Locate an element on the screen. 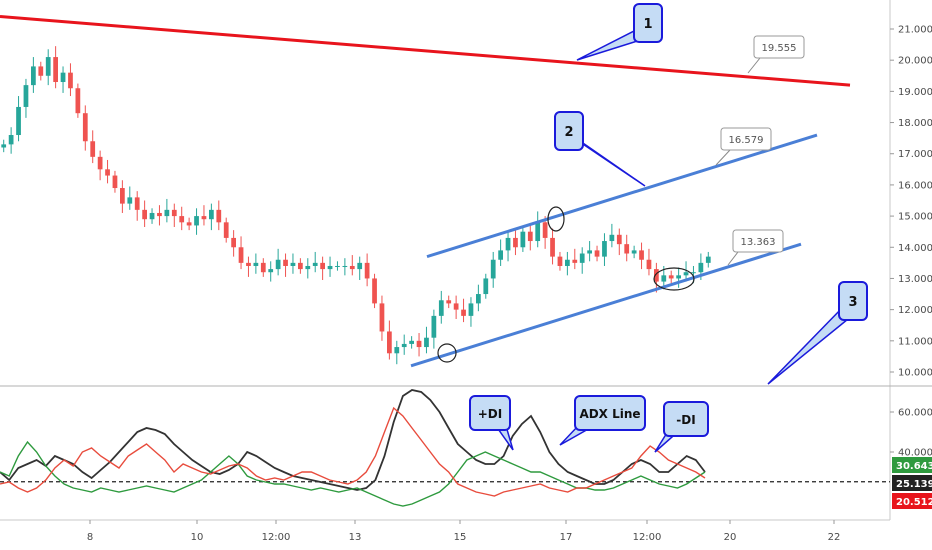 This screenshot has height=550, width=932. callout-2-label: 2 is located at coordinates (568, 132).